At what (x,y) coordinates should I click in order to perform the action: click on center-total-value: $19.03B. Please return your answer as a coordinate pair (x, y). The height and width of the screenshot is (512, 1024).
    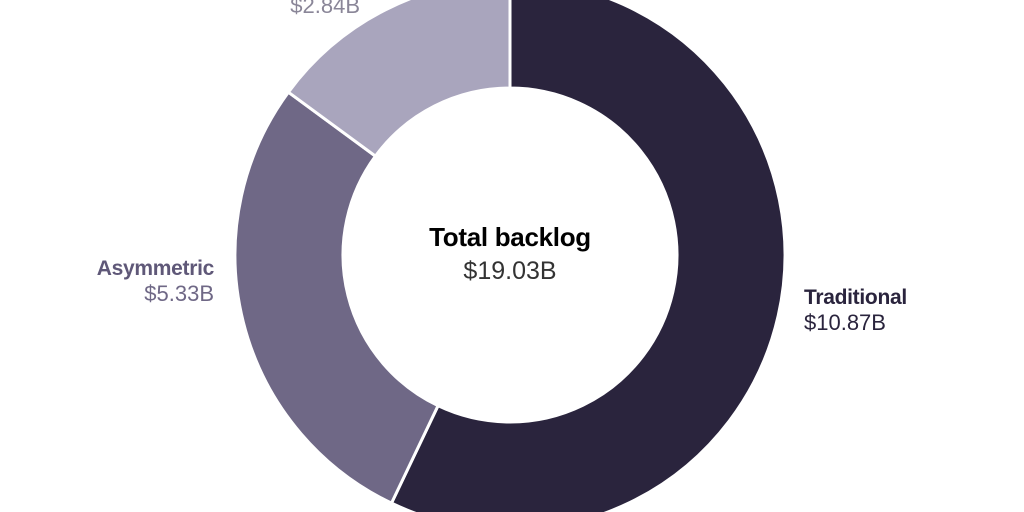
    Looking at the image, I should click on (510, 271).